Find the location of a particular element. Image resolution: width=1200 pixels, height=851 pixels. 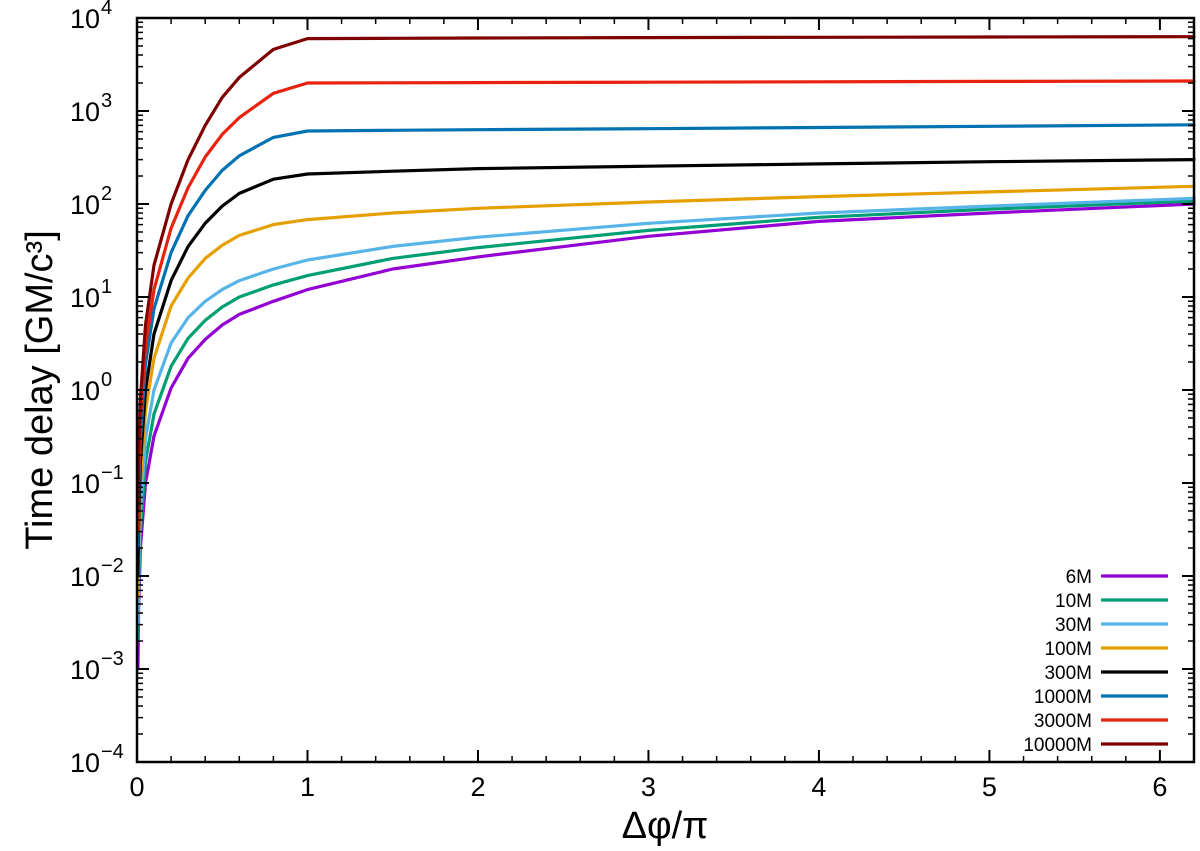

y-tick-exponent: 1 is located at coordinates (106, 287).